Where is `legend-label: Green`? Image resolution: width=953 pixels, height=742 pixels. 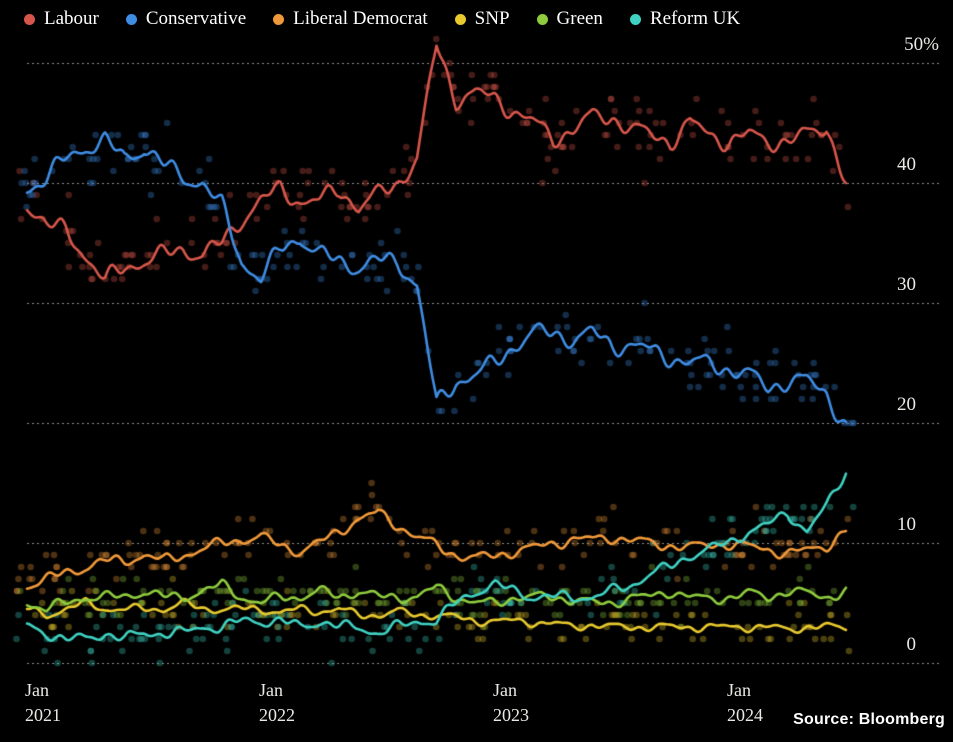
legend-label: Green is located at coordinates (579, 18).